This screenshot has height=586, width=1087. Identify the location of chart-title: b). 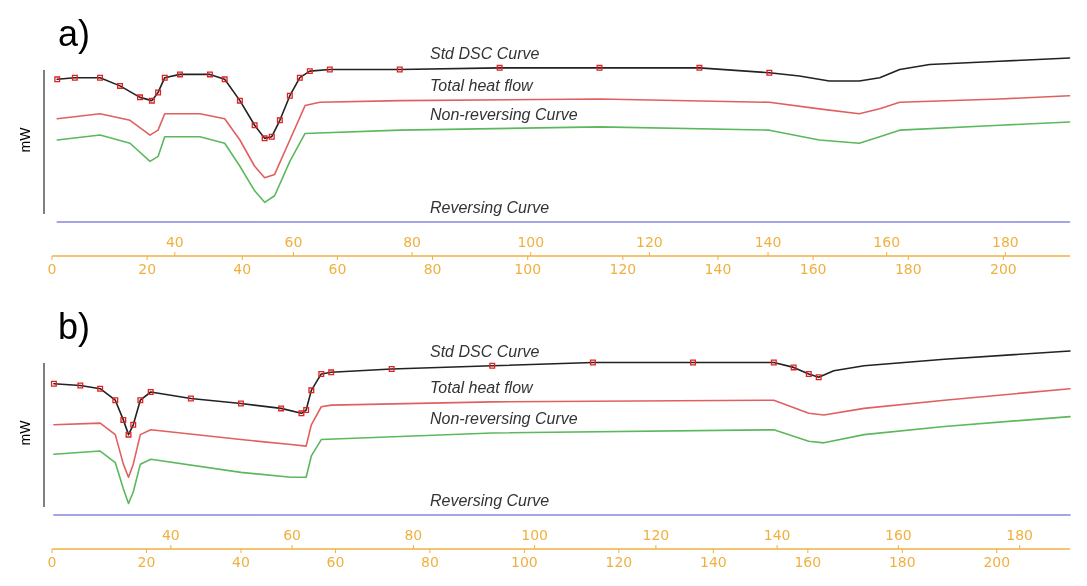
(74, 326).